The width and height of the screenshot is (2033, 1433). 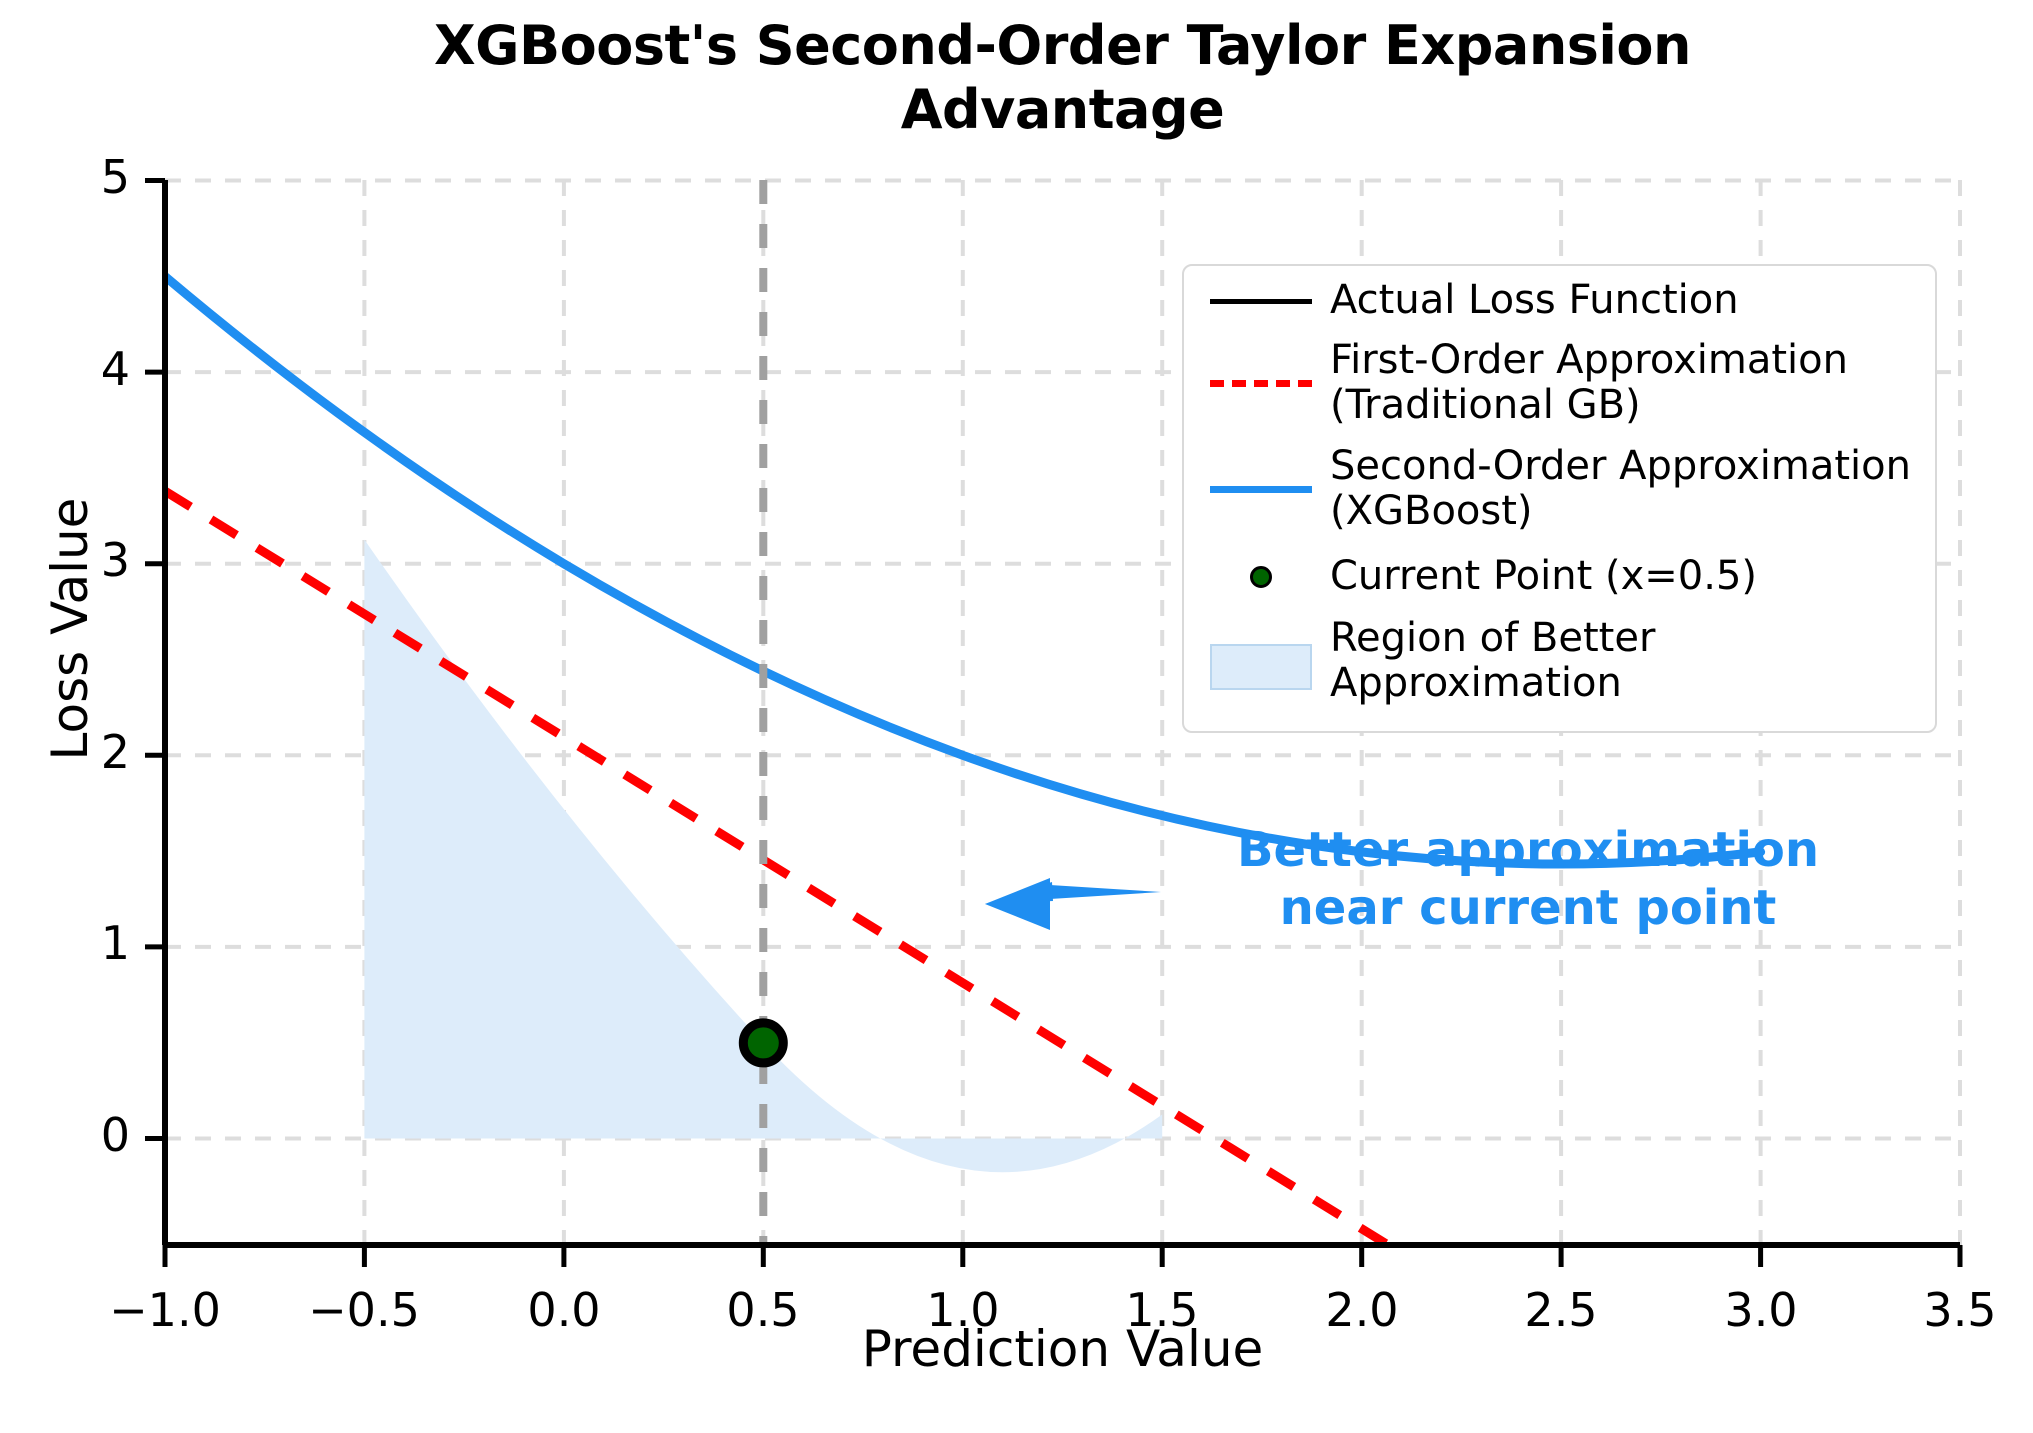 What do you see at coordinates (1062, 1256) in the screenshot?
I see `x-tick-marks` at bounding box center [1062, 1256].